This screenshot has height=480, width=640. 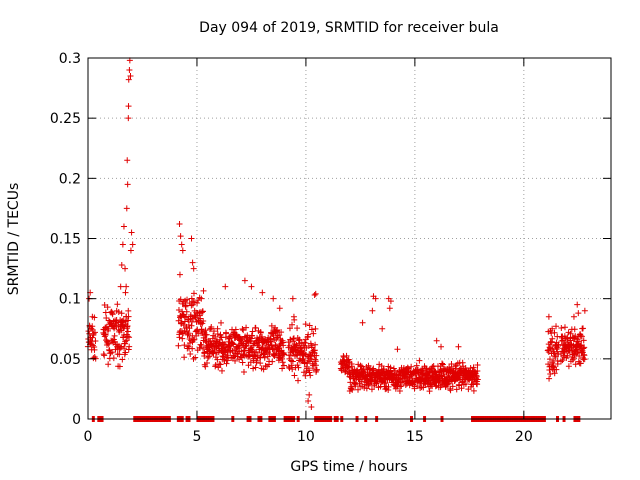 What do you see at coordinates (196, 437) in the screenshot?
I see `x-tick-label: 5` at bounding box center [196, 437].